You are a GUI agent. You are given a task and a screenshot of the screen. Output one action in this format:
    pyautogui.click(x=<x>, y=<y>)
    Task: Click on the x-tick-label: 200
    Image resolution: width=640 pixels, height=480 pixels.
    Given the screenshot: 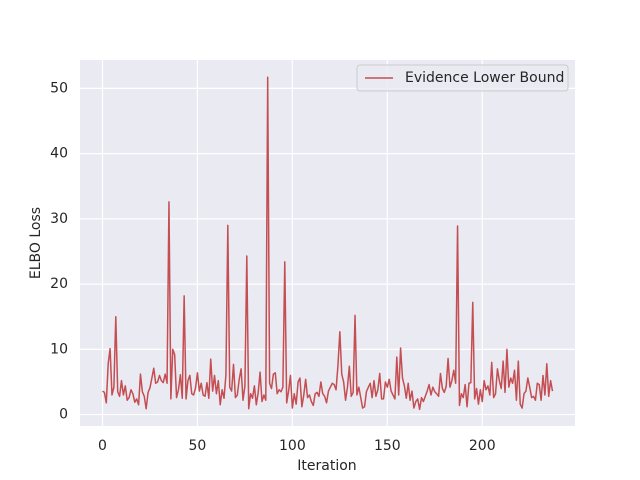 What is the action you would take?
    pyautogui.click(x=482, y=446)
    